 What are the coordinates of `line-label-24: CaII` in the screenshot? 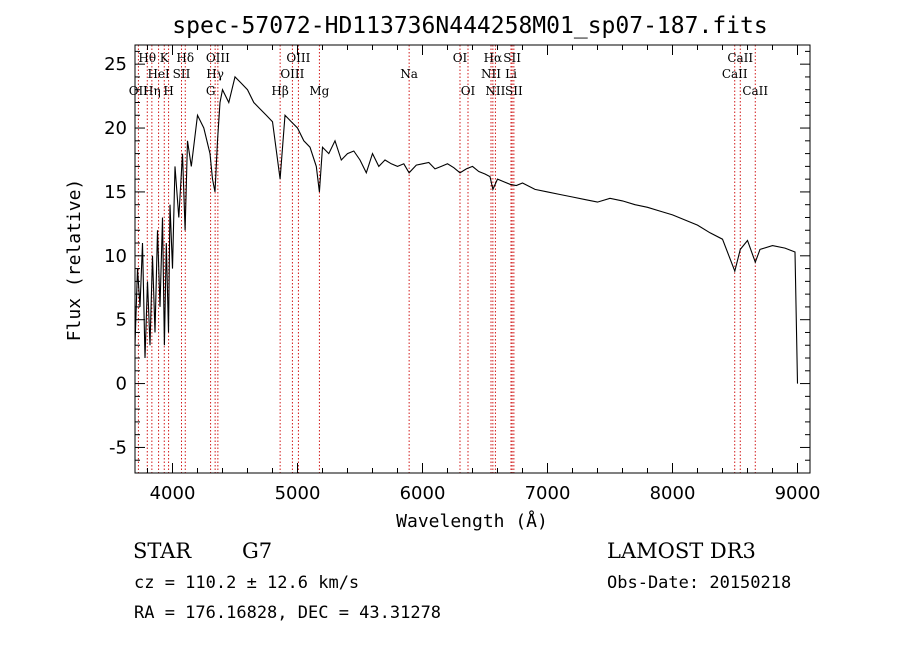 It's located at (735, 74).